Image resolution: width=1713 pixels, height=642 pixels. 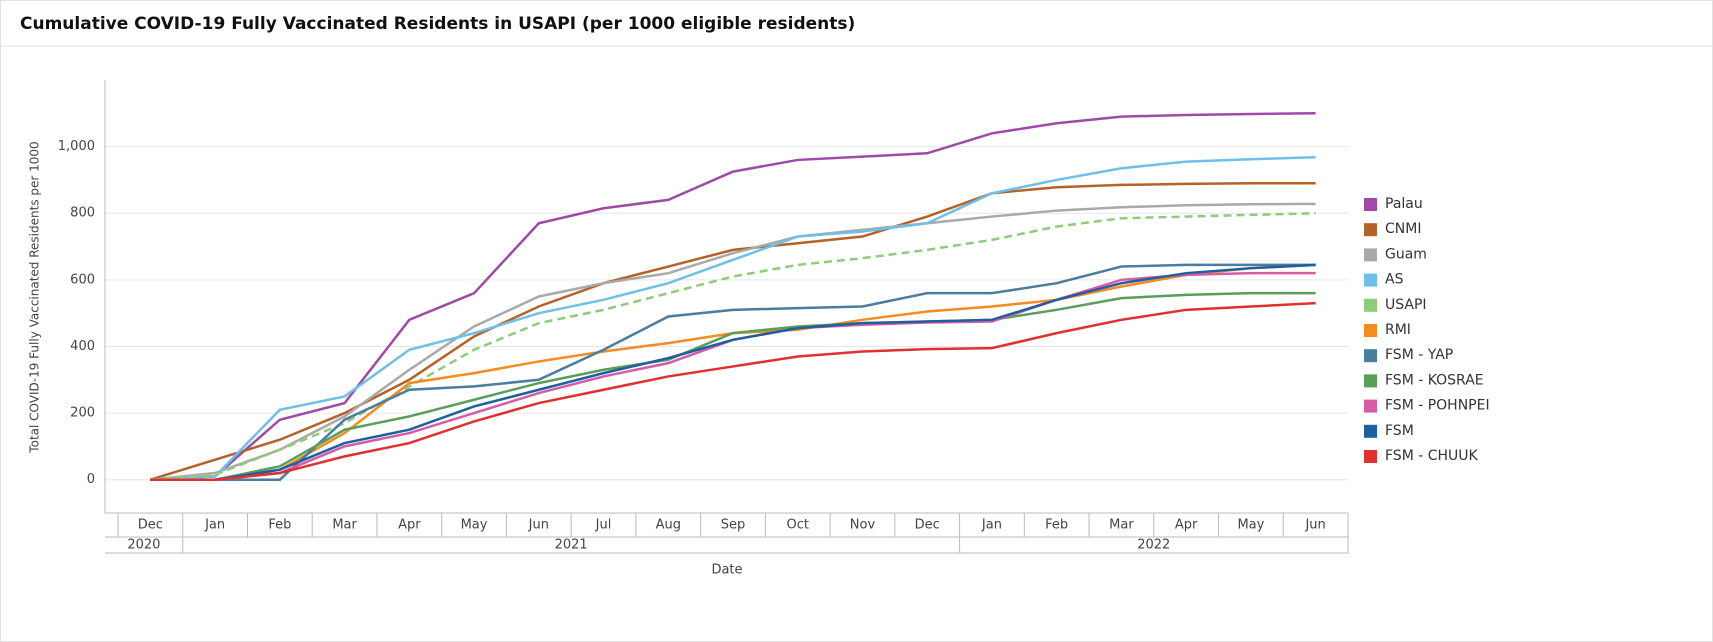 I want to click on legend-label: FSM - CHUUK, so click(x=1432, y=456).